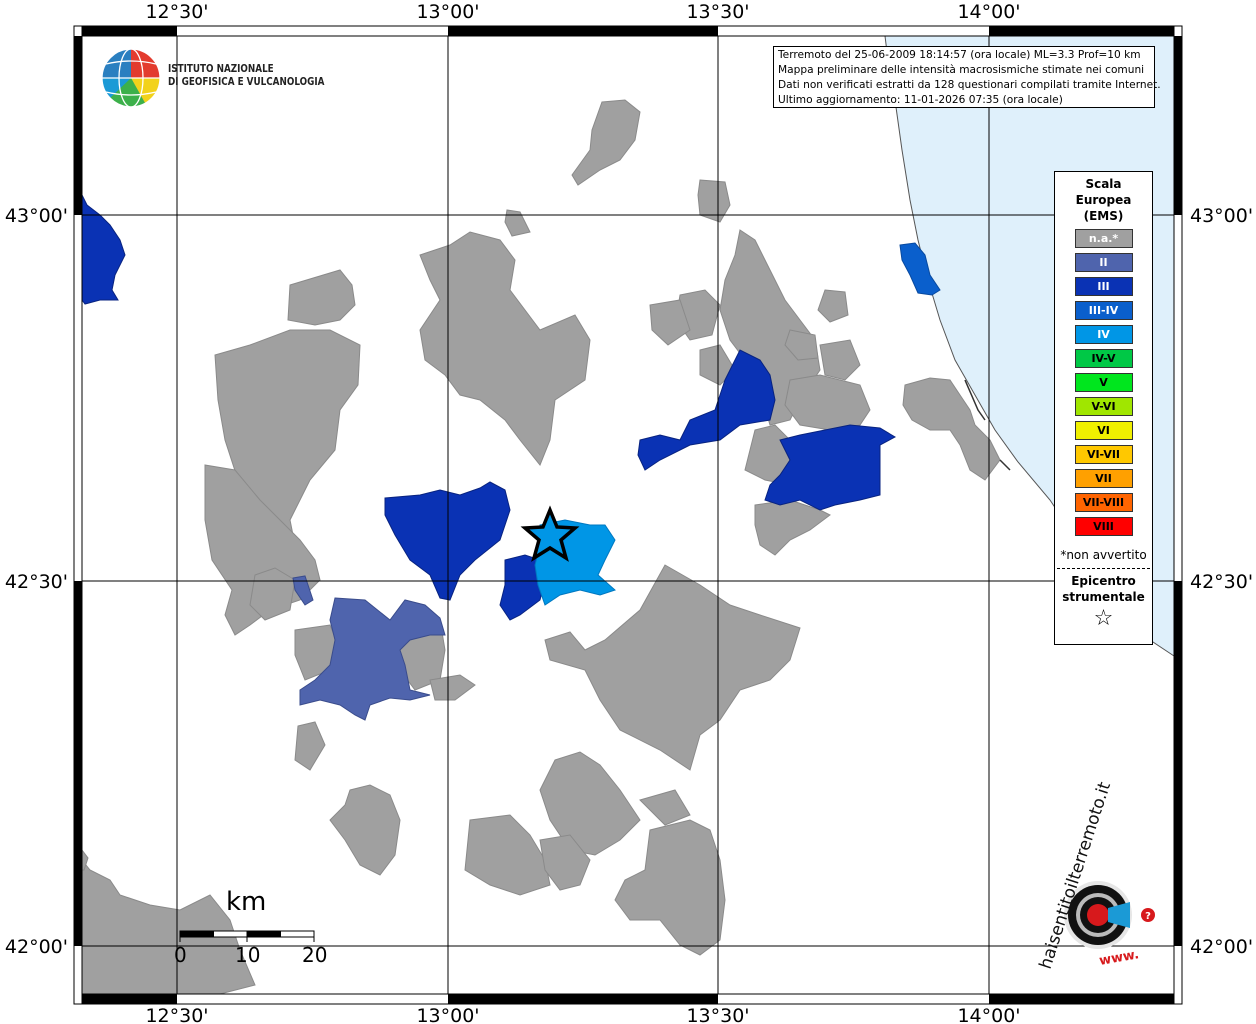 The height and width of the screenshot is (1024, 1256). Describe the element at coordinates (131, 78) in the screenshot. I see `ingv-globe-icon` at that location.